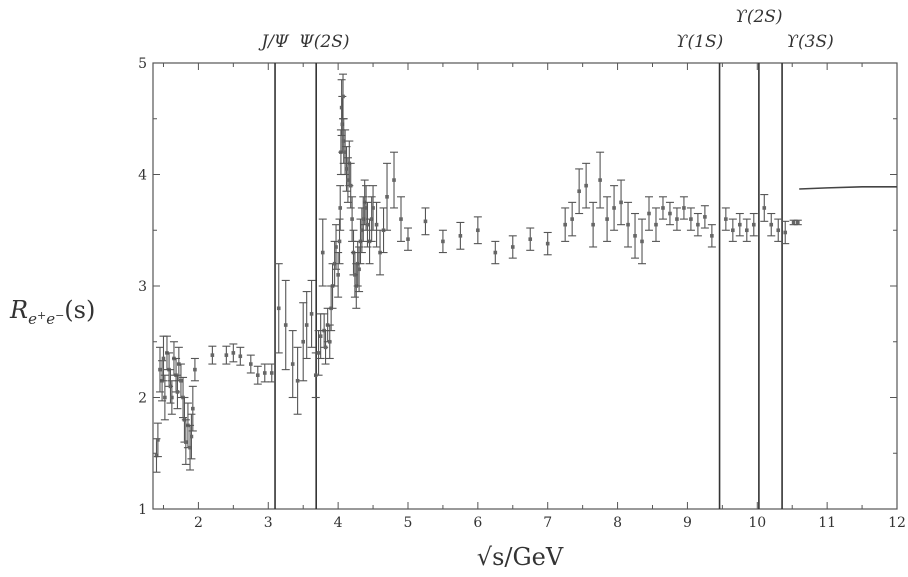 Image resolution: width=908 pixels, height=577 pixels. Describe the element at coordinates (142, 176) in the screenshot. I see `y-tick-label: 4` at that location.